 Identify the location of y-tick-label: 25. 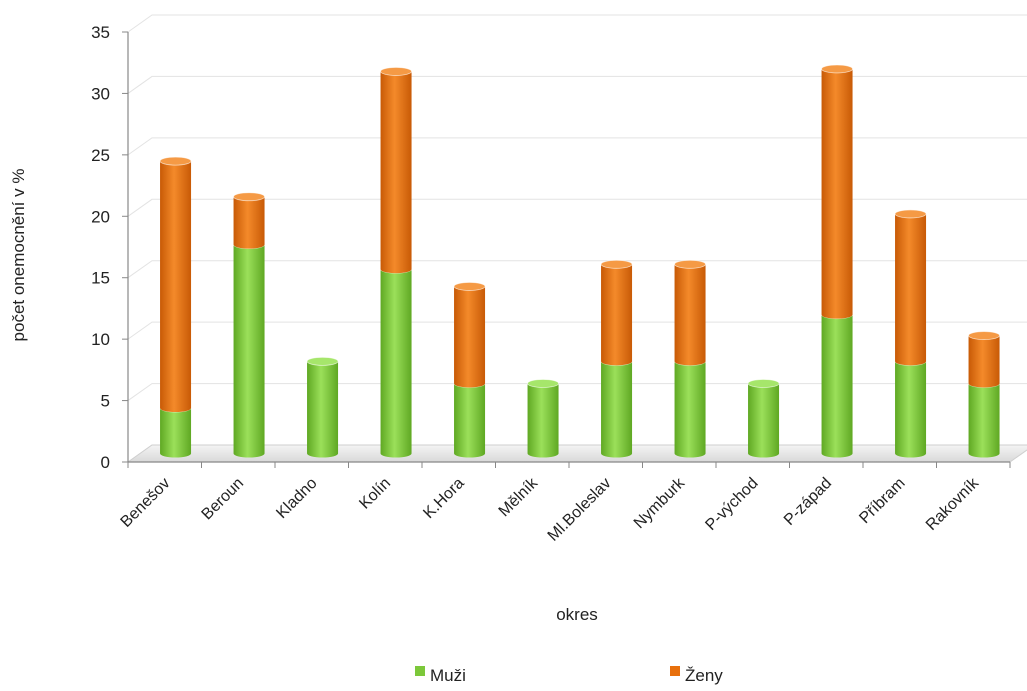
(100, 155).